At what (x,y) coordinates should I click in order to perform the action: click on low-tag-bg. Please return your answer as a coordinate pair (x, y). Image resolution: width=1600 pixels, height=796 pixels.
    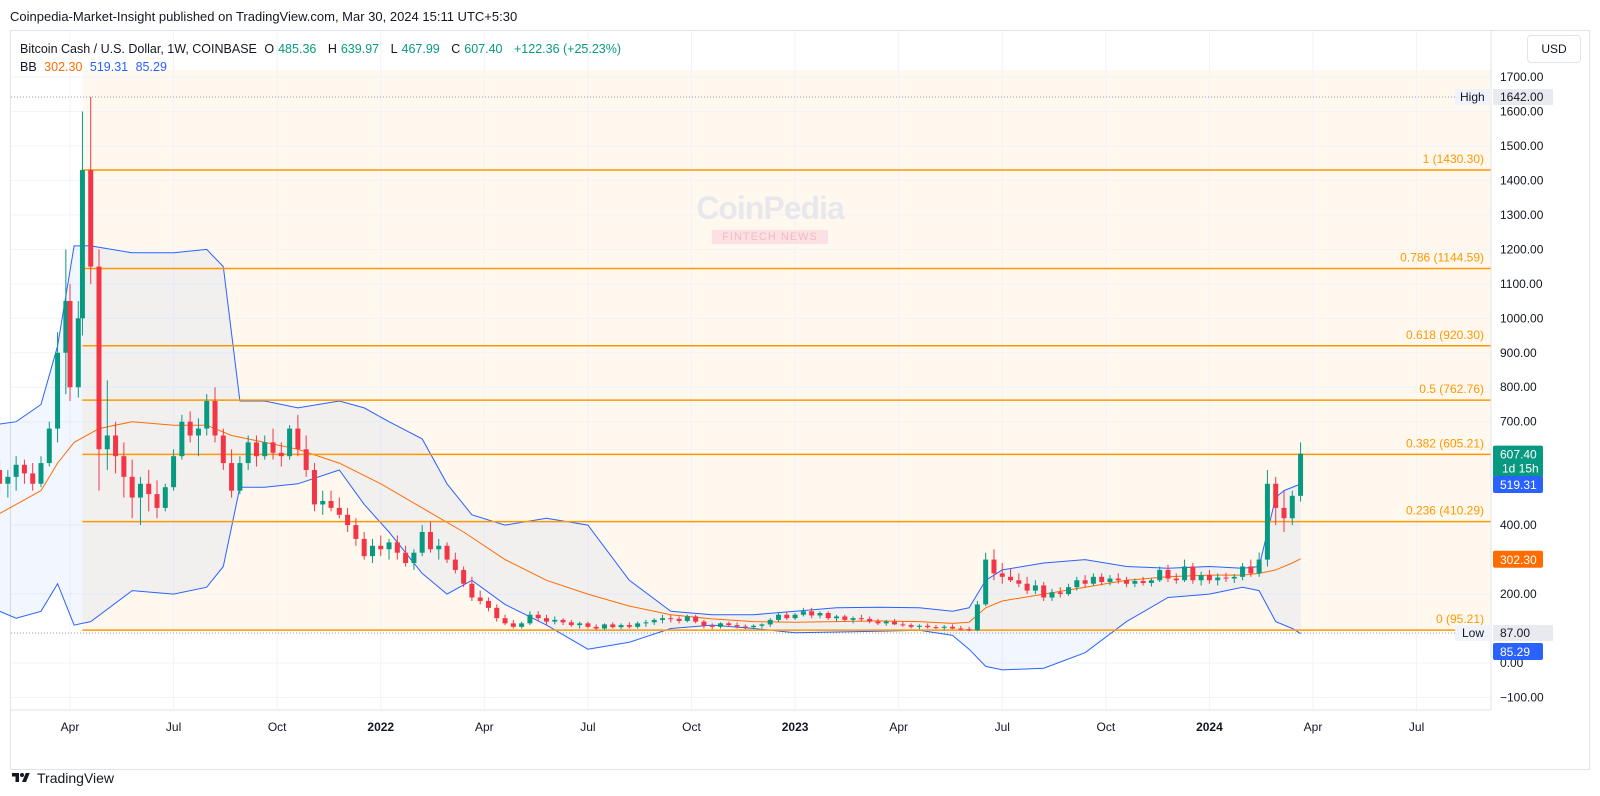
    Looking at the image, I should click on (1473, 633).